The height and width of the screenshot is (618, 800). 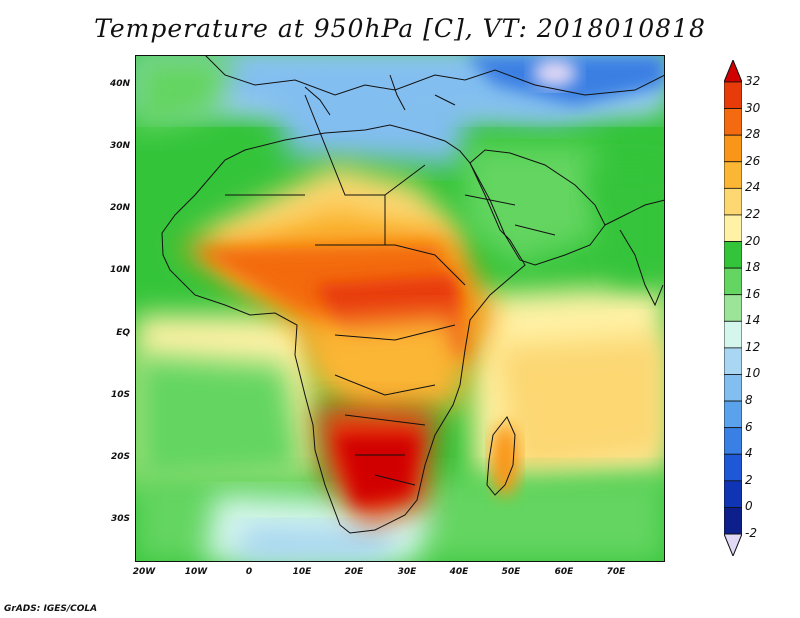 What do you see at coordinates (511, 572) in the screenshot?
I see `lon-tick-label: 50E` at bounding box center [511, 572].